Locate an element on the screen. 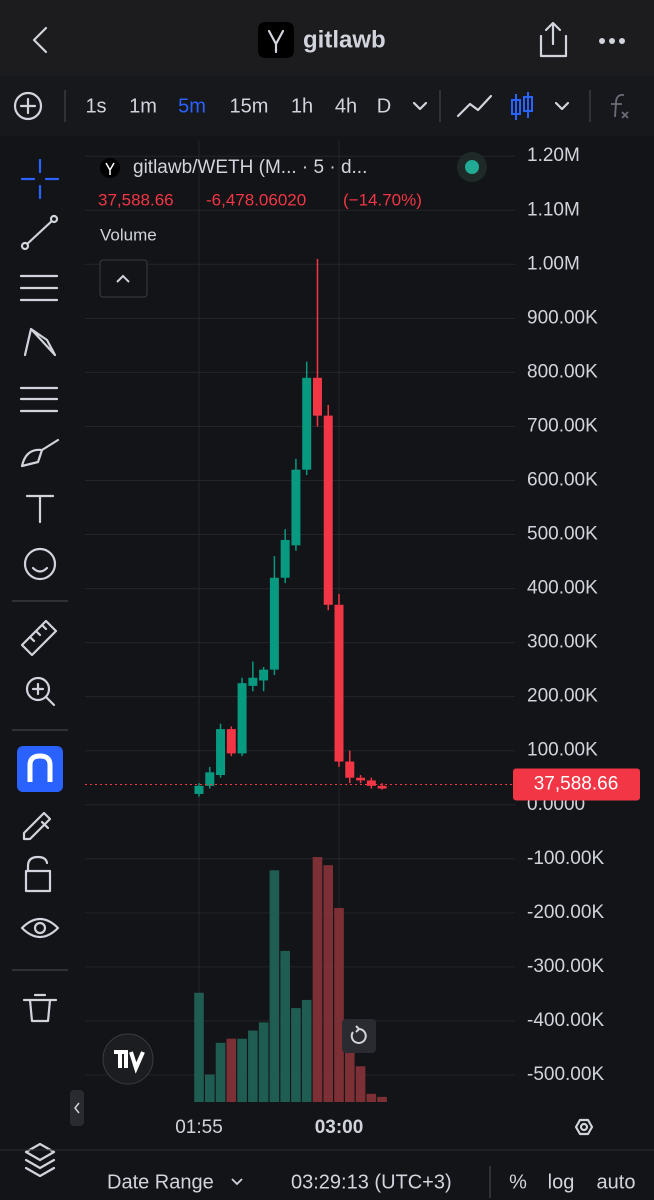 The height and width of the screenshot is (1200, 654). chart-type-dropdown is located at coordinates (562, 106).